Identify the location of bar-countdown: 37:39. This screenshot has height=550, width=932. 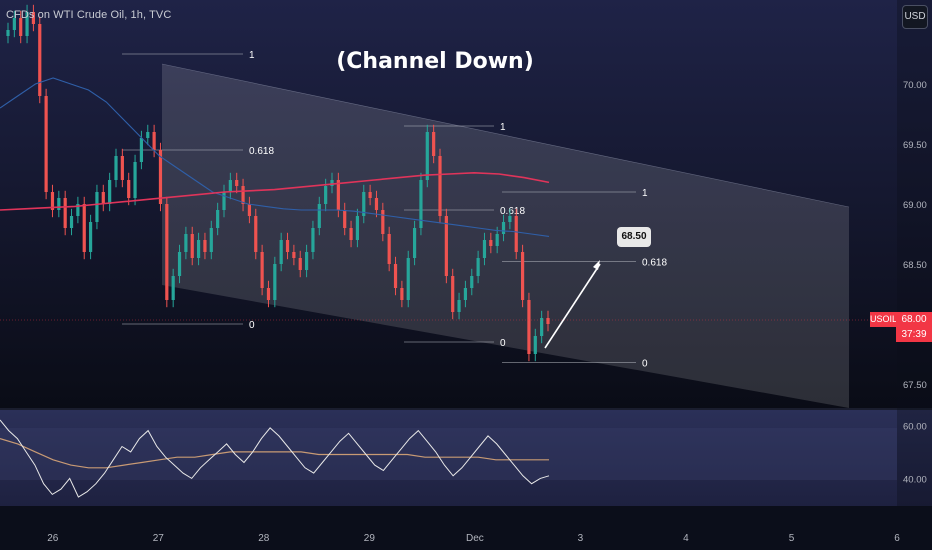
(914, 334).